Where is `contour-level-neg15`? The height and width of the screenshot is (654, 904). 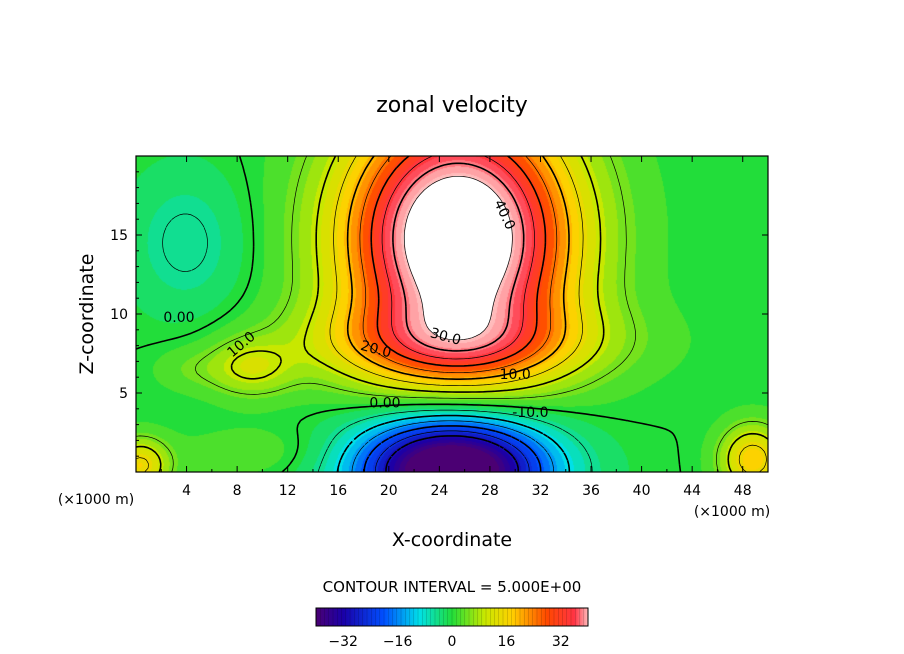 contour-level-neg15 is located at coordinates (452, 446).